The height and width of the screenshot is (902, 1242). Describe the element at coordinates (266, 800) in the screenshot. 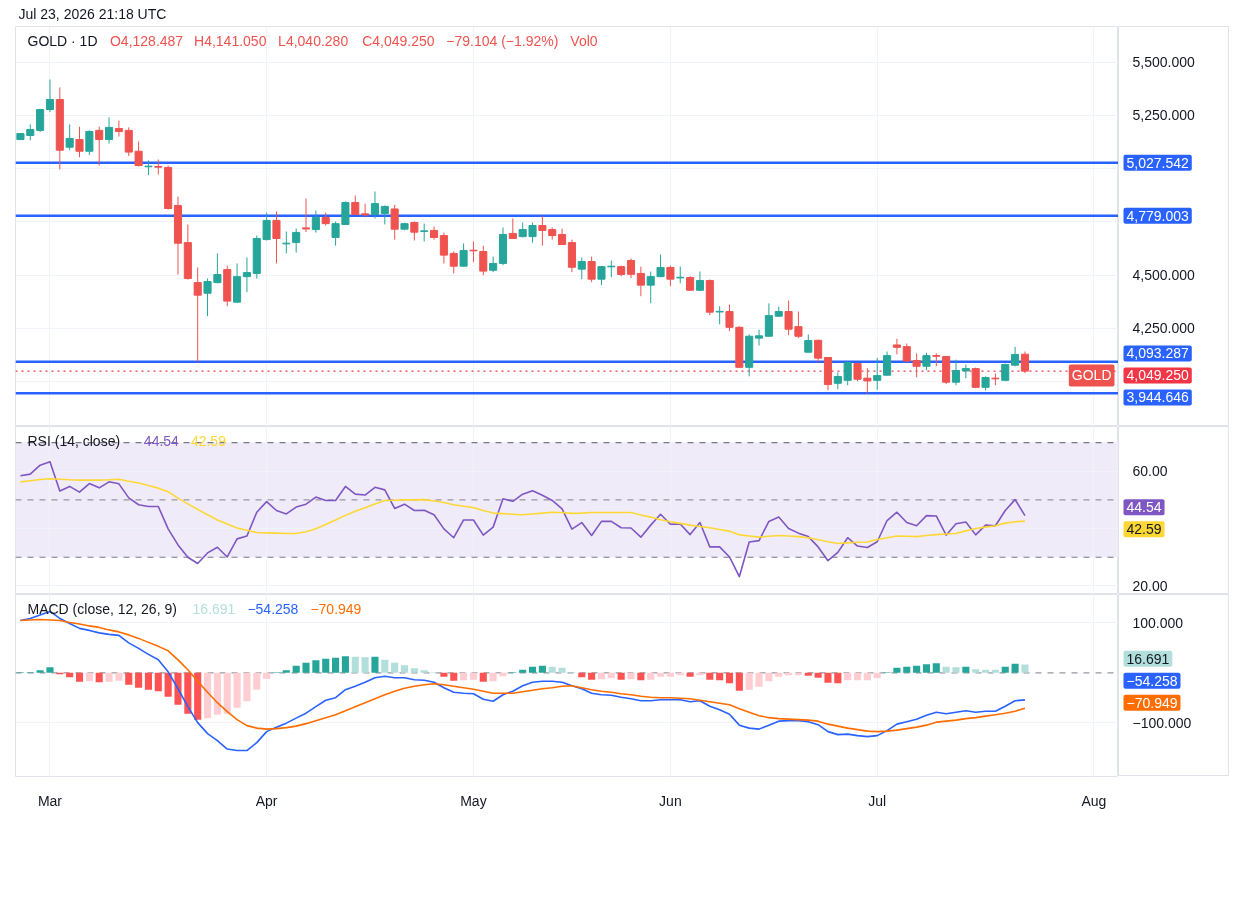

I see `x-tick-label: Apr` at that location.